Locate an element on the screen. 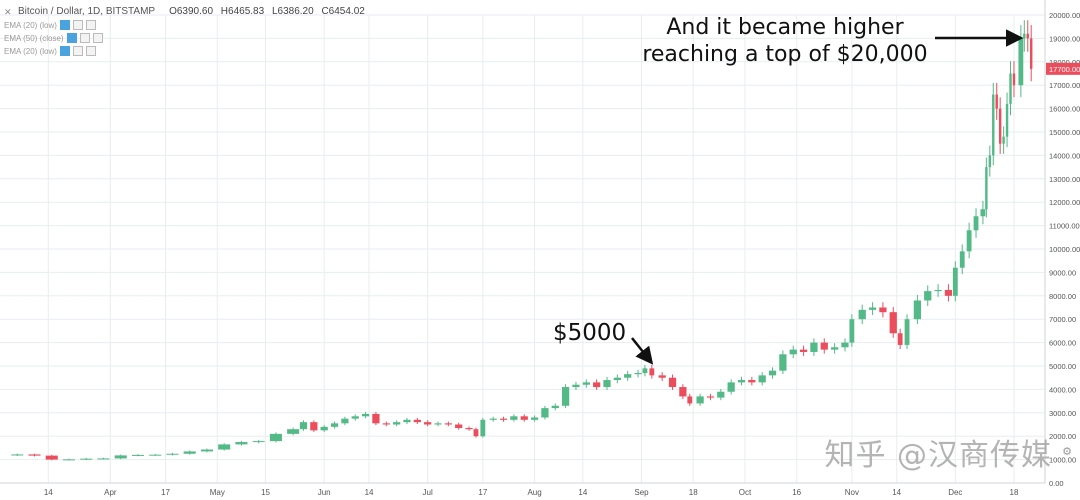 The image size is (1080, 500). gear-icon: ⚙ is located at coordinates (1067, 452).